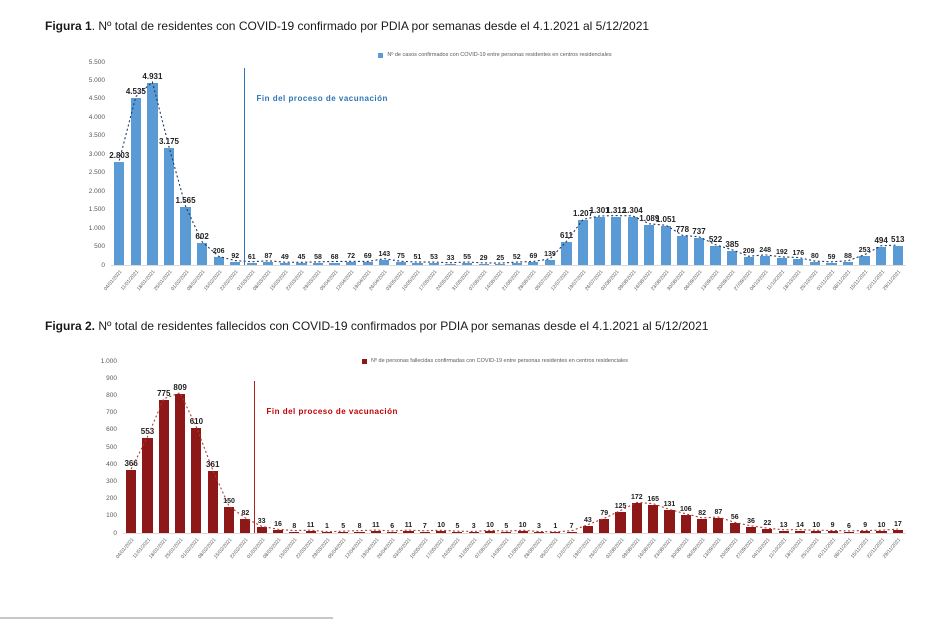 Image resolution: width=928 pixels, height=621 pixels. I want to click on bar-slot: 4.535, so click(135, 163).